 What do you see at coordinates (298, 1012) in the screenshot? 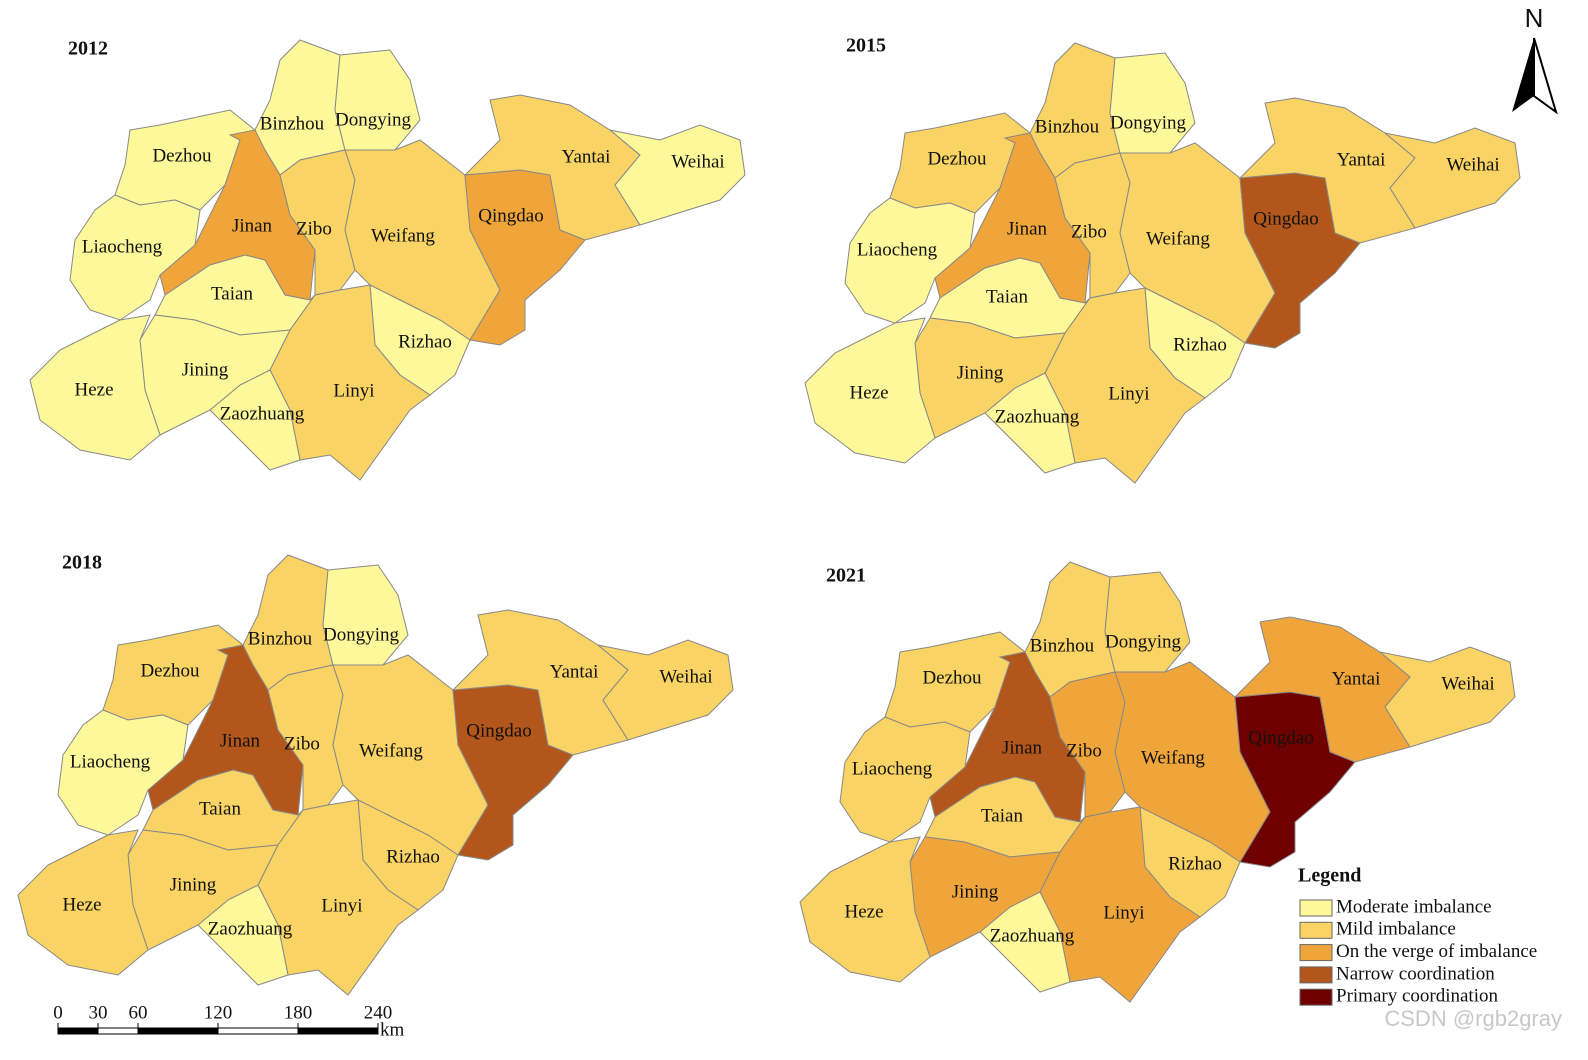
I see `scale-label: 180` at bounding box center [298, 1012].